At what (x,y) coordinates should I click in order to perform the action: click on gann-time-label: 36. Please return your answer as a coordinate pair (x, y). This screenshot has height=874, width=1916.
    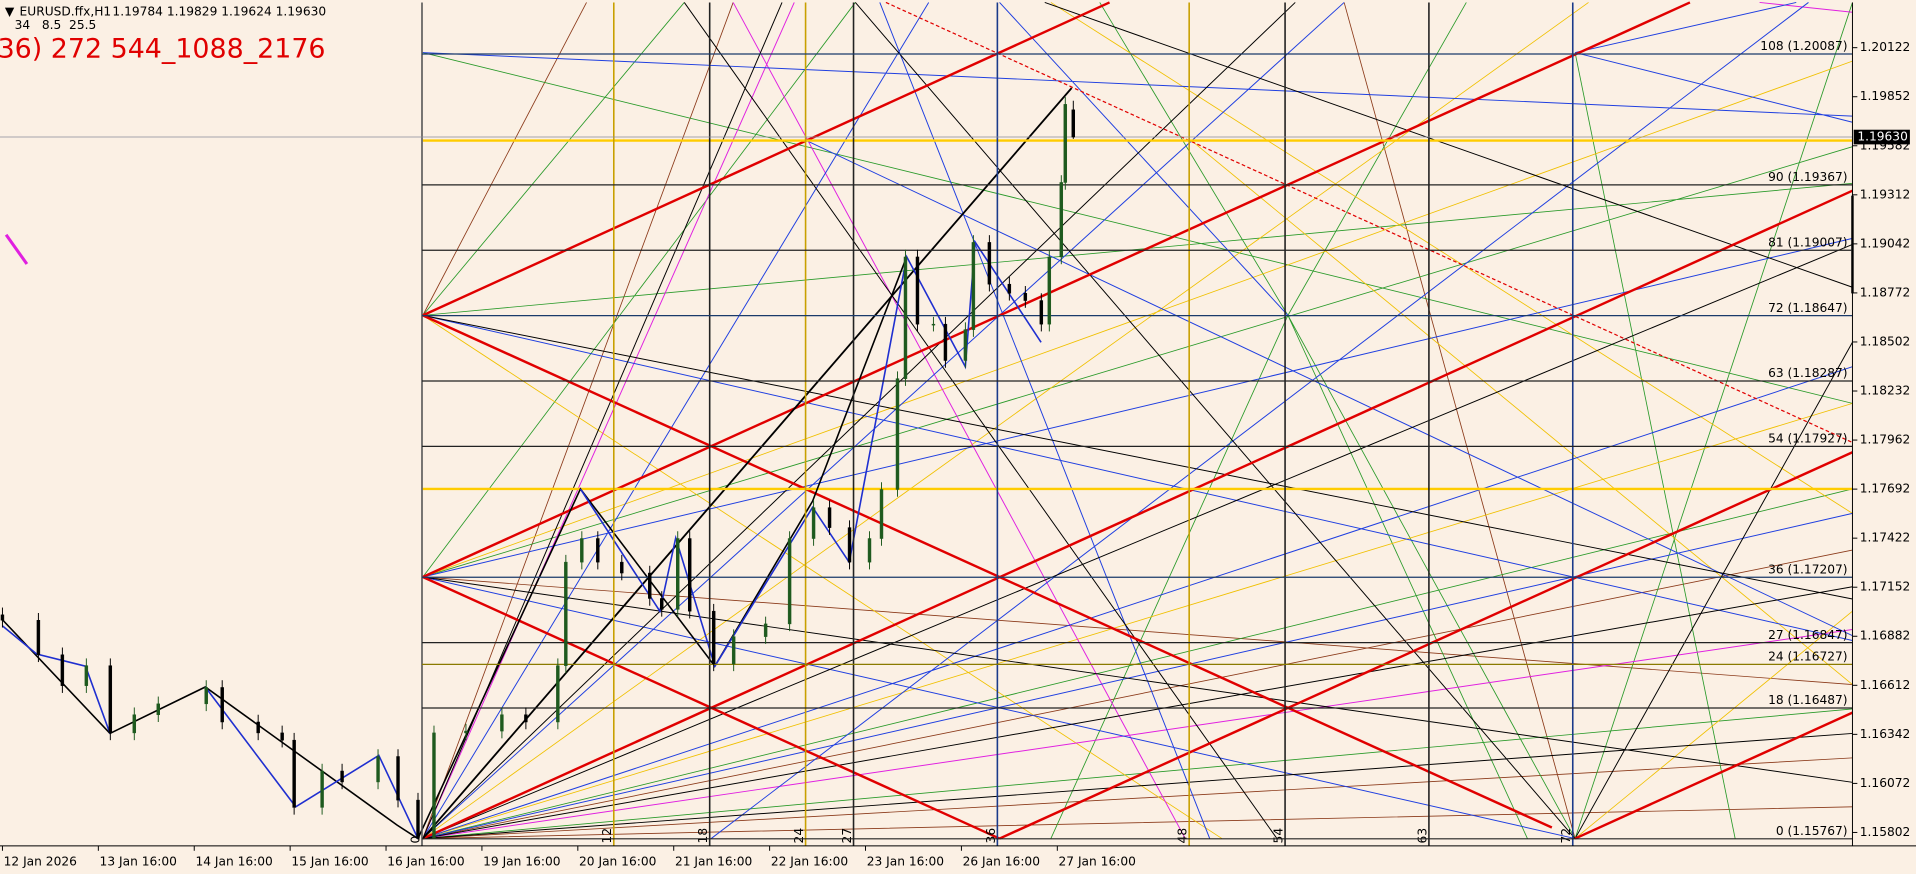
    Looking at the image, I should click on (991, 836).